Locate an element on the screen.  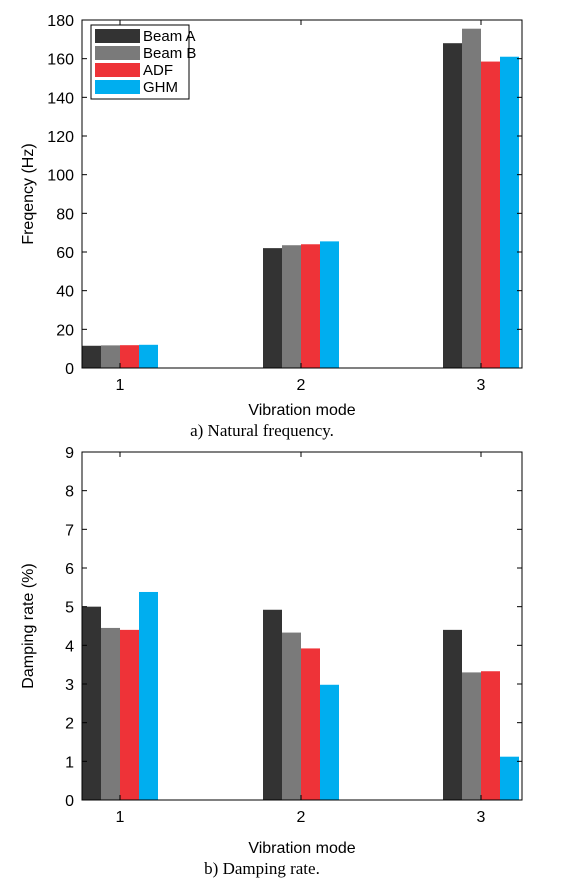
legend-label: ADF is located at coordinates (158, 70).